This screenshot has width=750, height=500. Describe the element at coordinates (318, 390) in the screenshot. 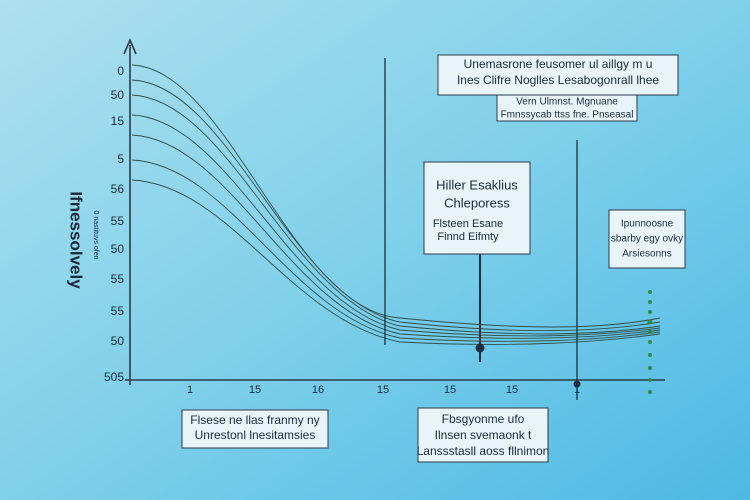

I see `x-tick-label: 16` at that location.